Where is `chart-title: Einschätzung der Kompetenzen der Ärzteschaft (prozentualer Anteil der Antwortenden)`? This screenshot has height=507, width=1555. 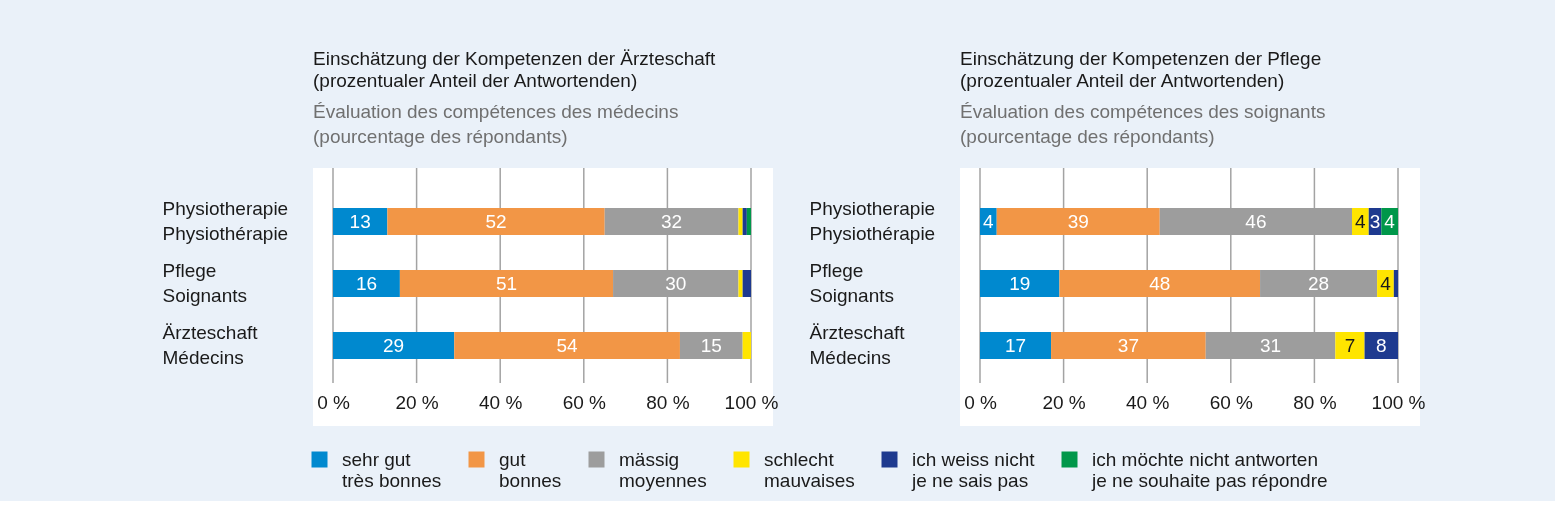 chart-title: Einschätzung der Kompetenzen der Ärzteschaft (prozentualer Anteil der Antwortenden) is located at coordinates (515, 70).